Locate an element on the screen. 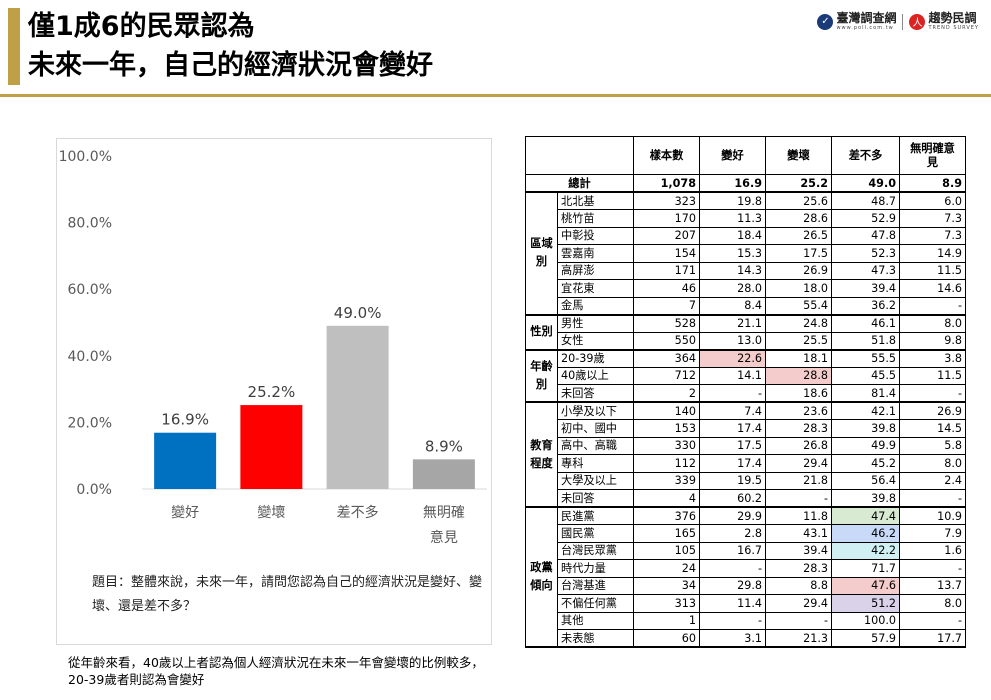 The image size is (991, 700). value-cell: 16.9 is located at coordinates (732, 183).